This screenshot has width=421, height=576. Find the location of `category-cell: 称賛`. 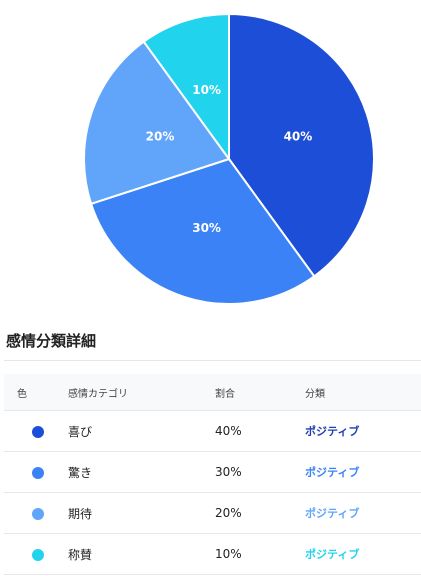

category-cell: 称賛 is located at coordinates (80, 554).